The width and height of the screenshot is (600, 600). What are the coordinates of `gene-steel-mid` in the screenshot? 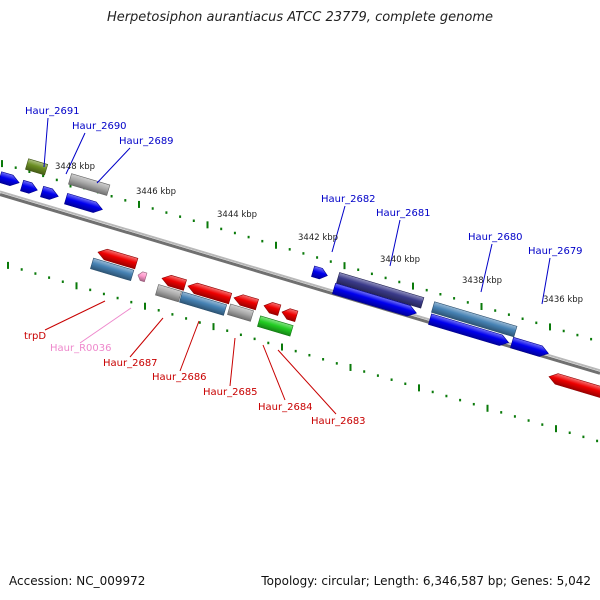 It's located at (203, 303).